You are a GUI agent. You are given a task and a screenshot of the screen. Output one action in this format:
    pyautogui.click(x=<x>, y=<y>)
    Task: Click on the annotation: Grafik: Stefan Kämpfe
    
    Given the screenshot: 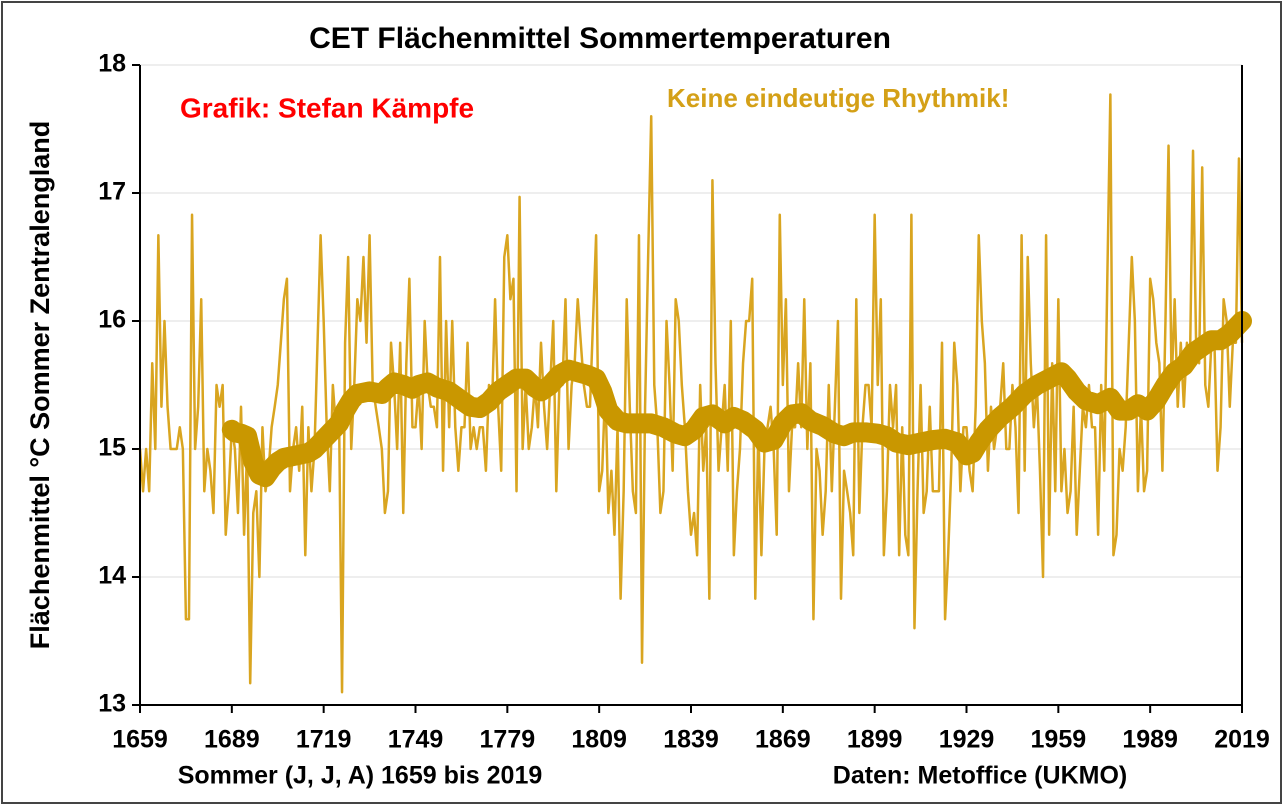 What is the action you would take?
    pyautogui.click(x=327, y=107)
    